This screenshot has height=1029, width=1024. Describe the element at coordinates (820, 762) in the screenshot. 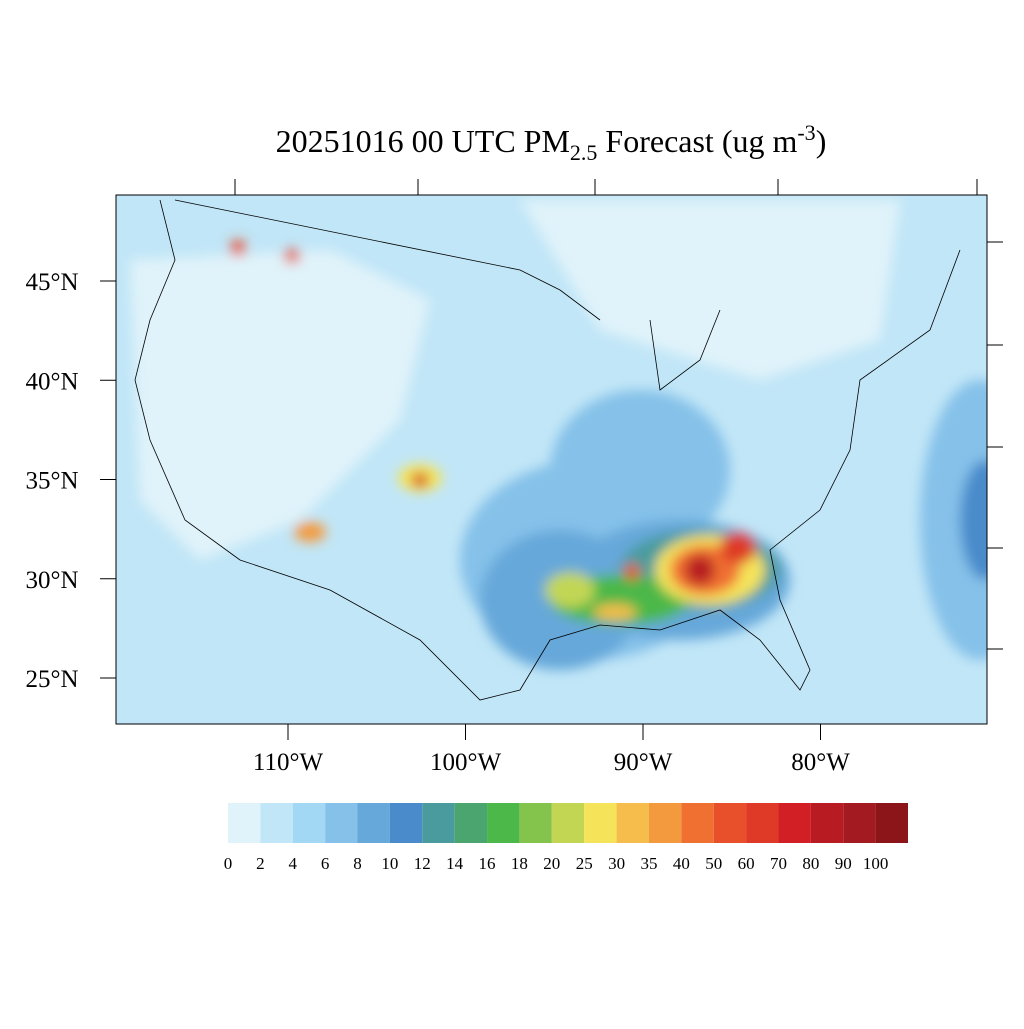

I see `lon-label: 80°W` at that location.